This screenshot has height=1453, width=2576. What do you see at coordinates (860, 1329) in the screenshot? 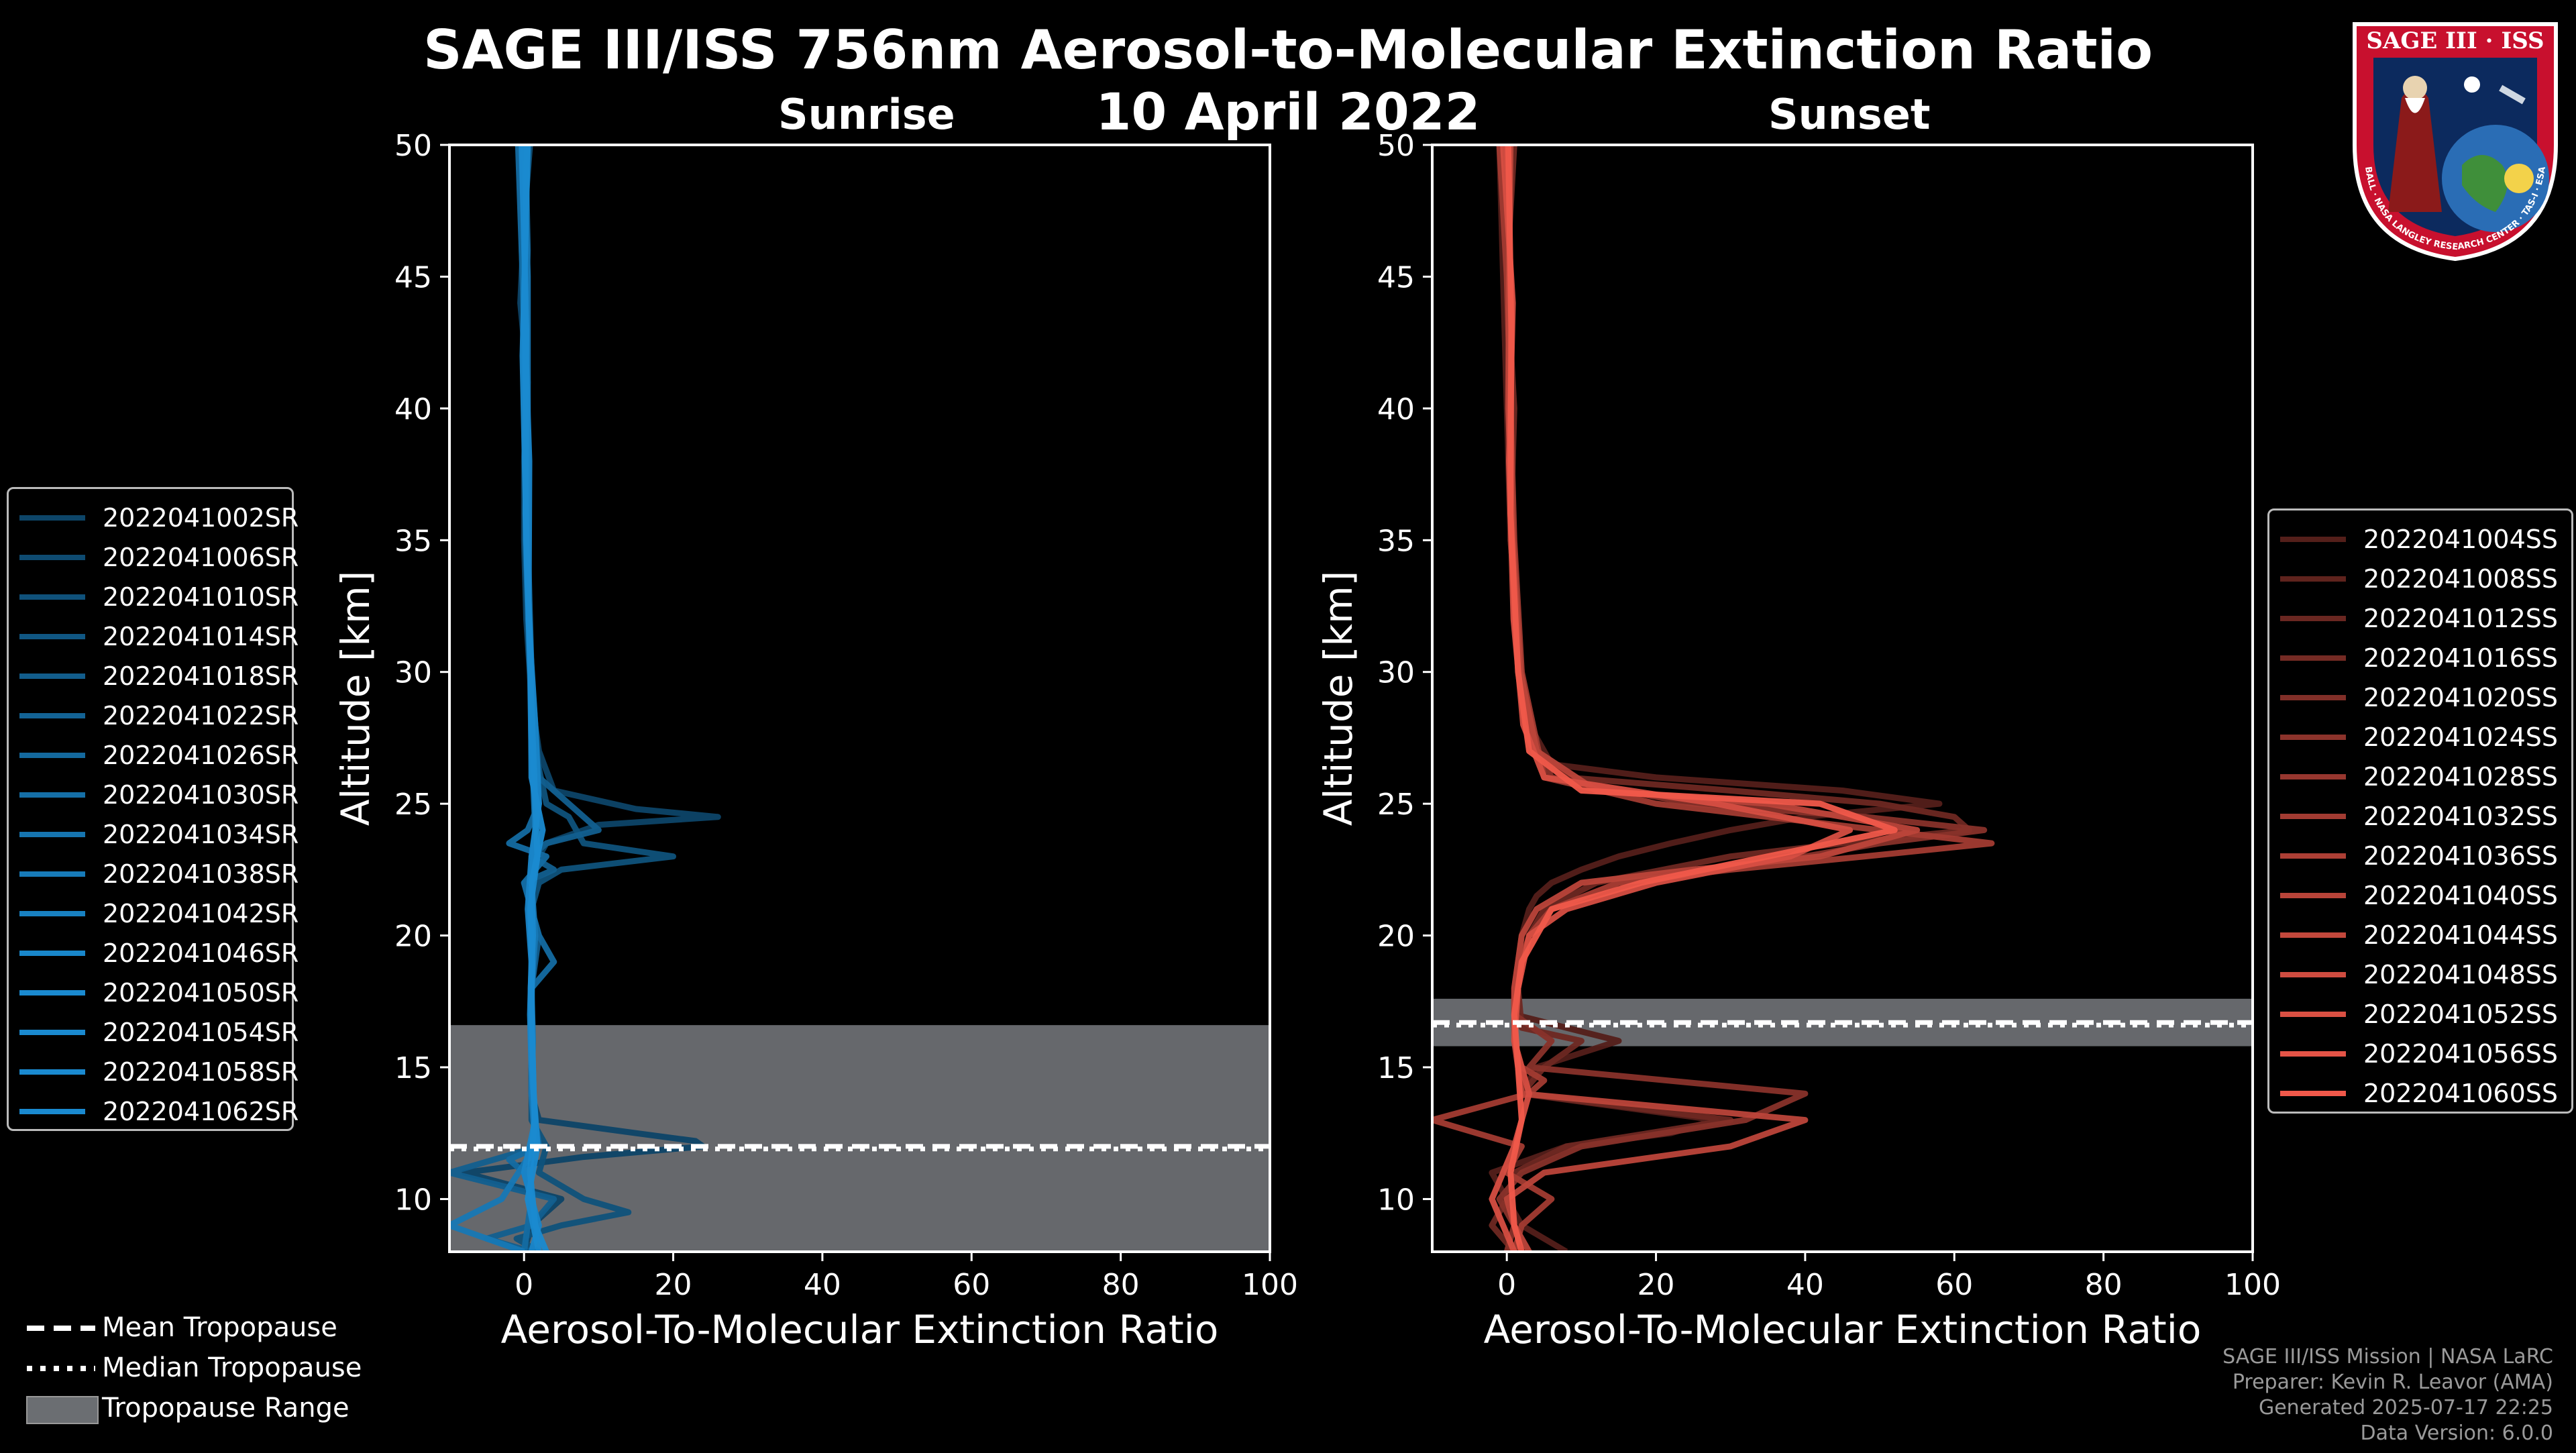
I see `sunrise-x-axis-label: Aerosol-To-Molecular Extinction Ratio` at bounding box center [860, 1329].